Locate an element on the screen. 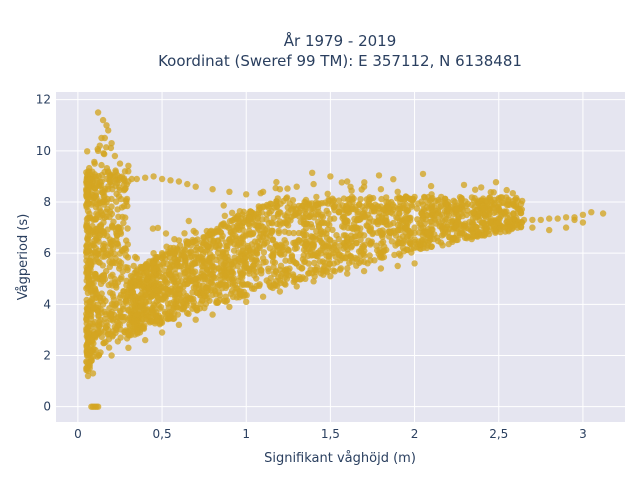  x-tick-label: 2 is located at coordinates (415, 434).